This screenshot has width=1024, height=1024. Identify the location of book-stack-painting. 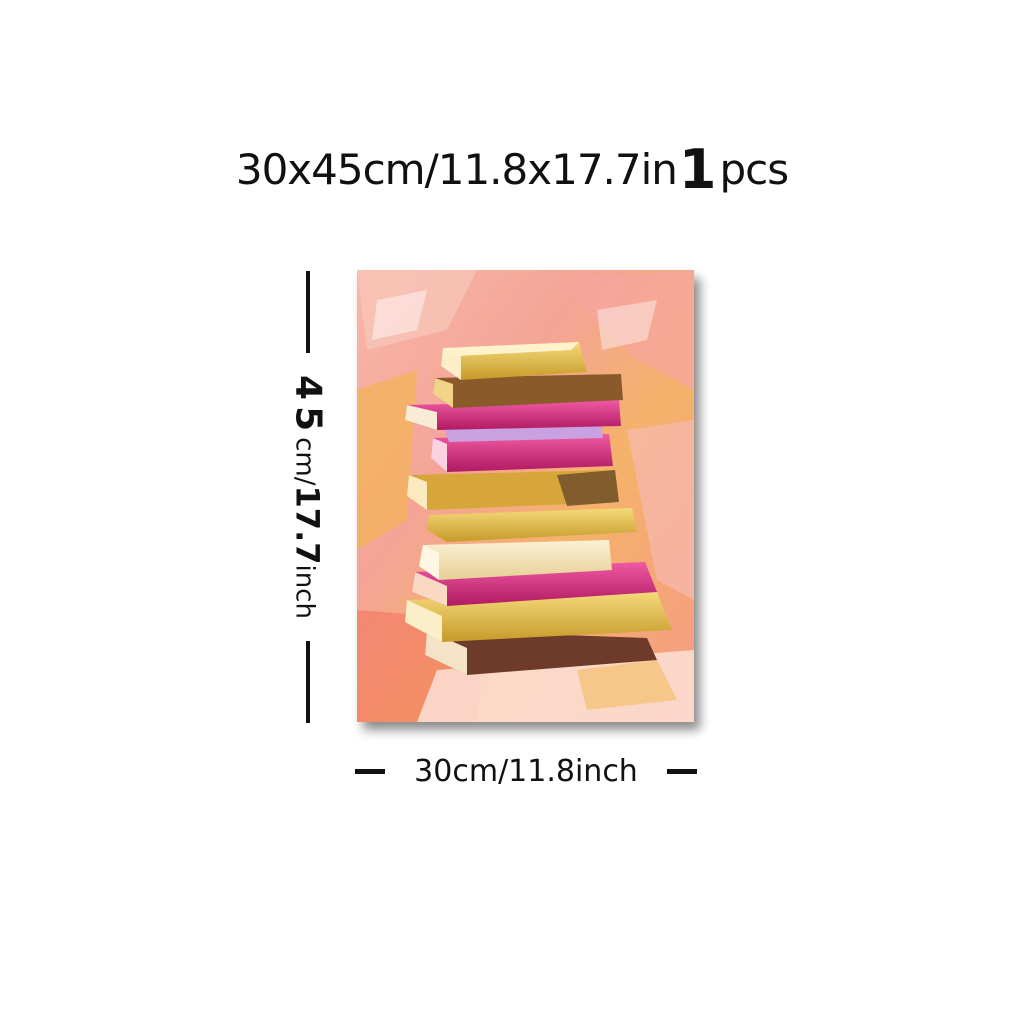
(525, 496).